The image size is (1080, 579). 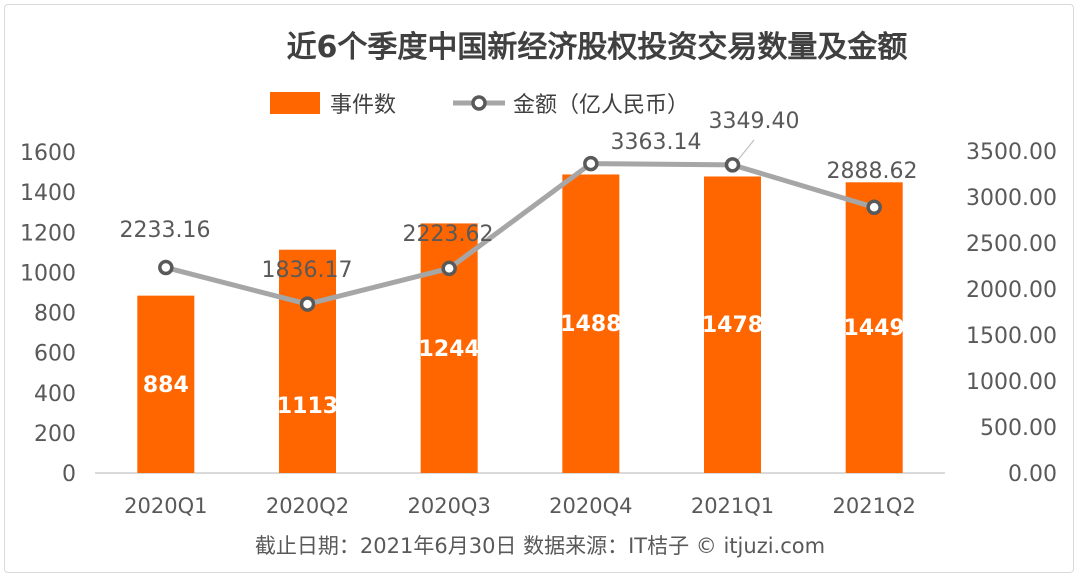 What do you see at coordinates (448, 506) in the screenshot?
I see `category-label: 2020Q3` at bounding box center [448, 506].